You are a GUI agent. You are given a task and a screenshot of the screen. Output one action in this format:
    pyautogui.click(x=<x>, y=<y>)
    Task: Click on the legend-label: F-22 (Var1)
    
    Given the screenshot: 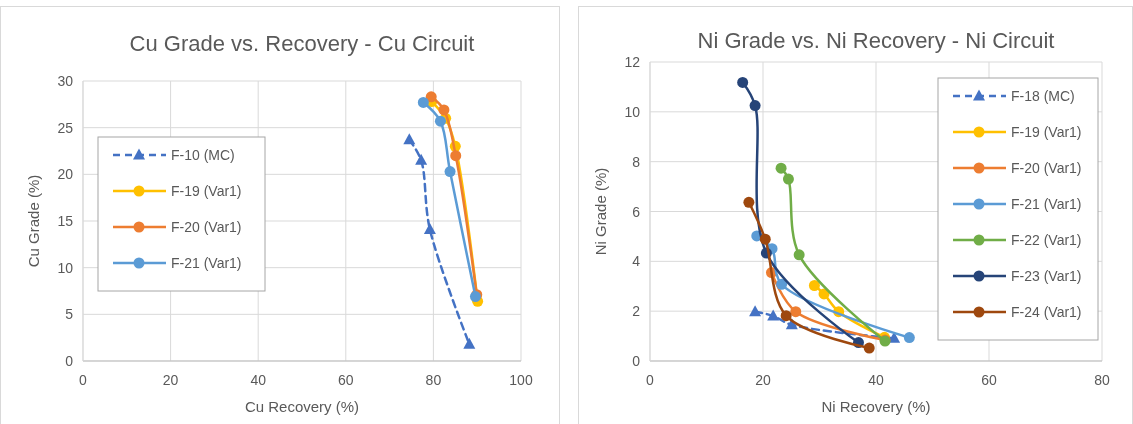 What is the action you would take?
    pyautogui.click(x=1046, y=240)
    